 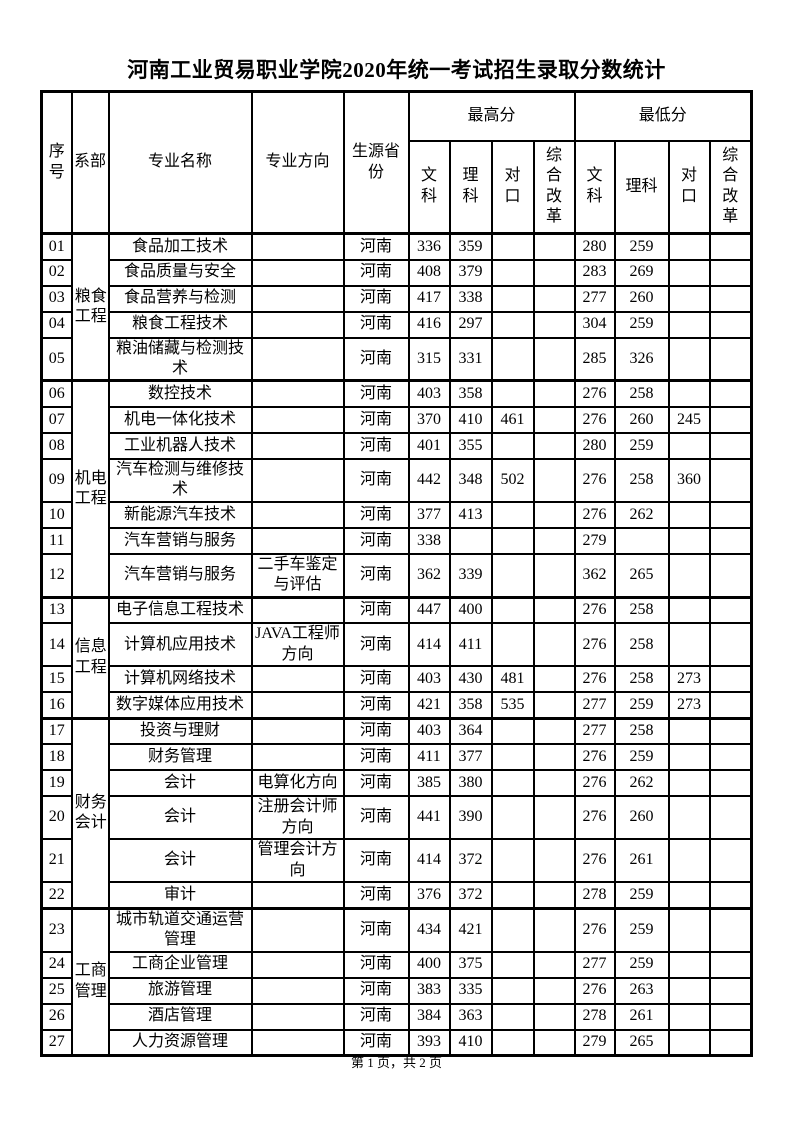 I want to click on score-cell: 400, so click(x=470, y=610).